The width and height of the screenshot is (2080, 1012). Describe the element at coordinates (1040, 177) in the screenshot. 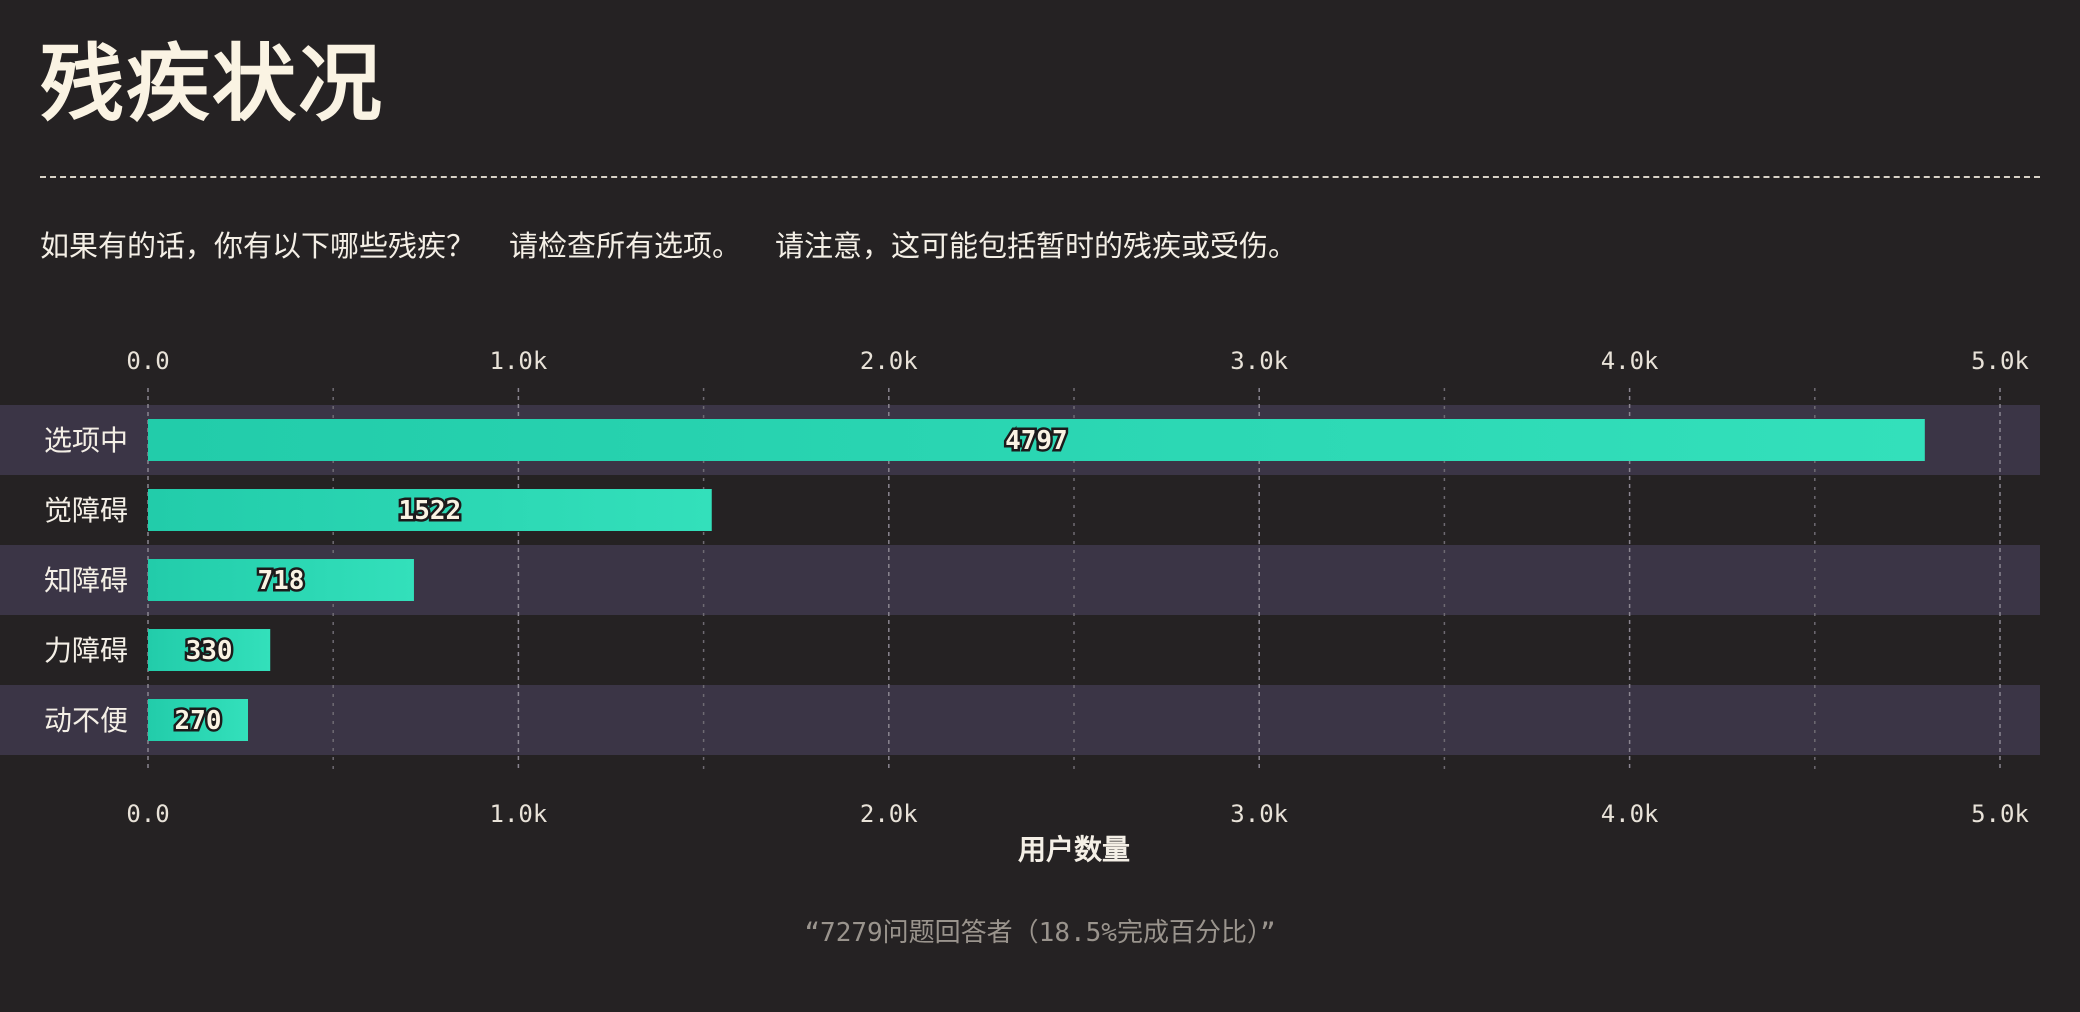

I see `title-divider` at that location.